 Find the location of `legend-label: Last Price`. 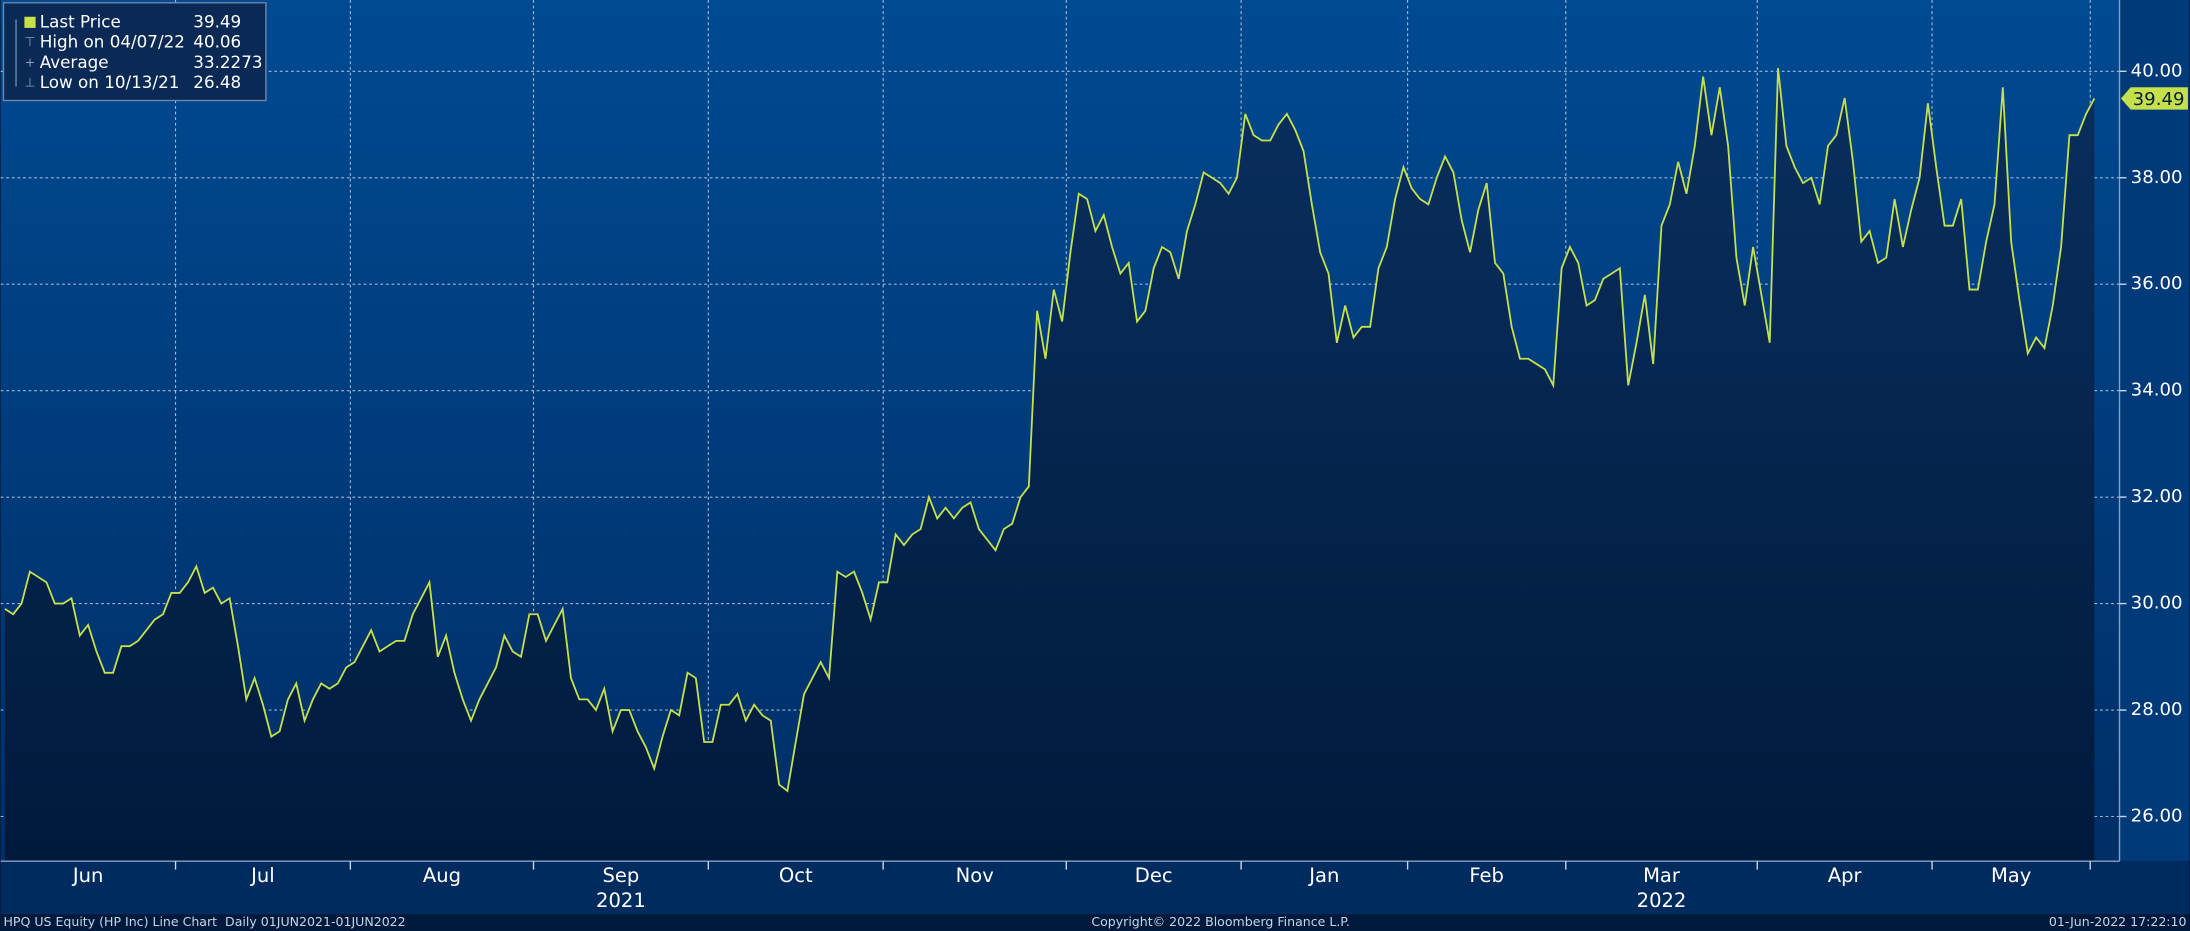

legend-label: Last Price is located at coordinates (80, 21).